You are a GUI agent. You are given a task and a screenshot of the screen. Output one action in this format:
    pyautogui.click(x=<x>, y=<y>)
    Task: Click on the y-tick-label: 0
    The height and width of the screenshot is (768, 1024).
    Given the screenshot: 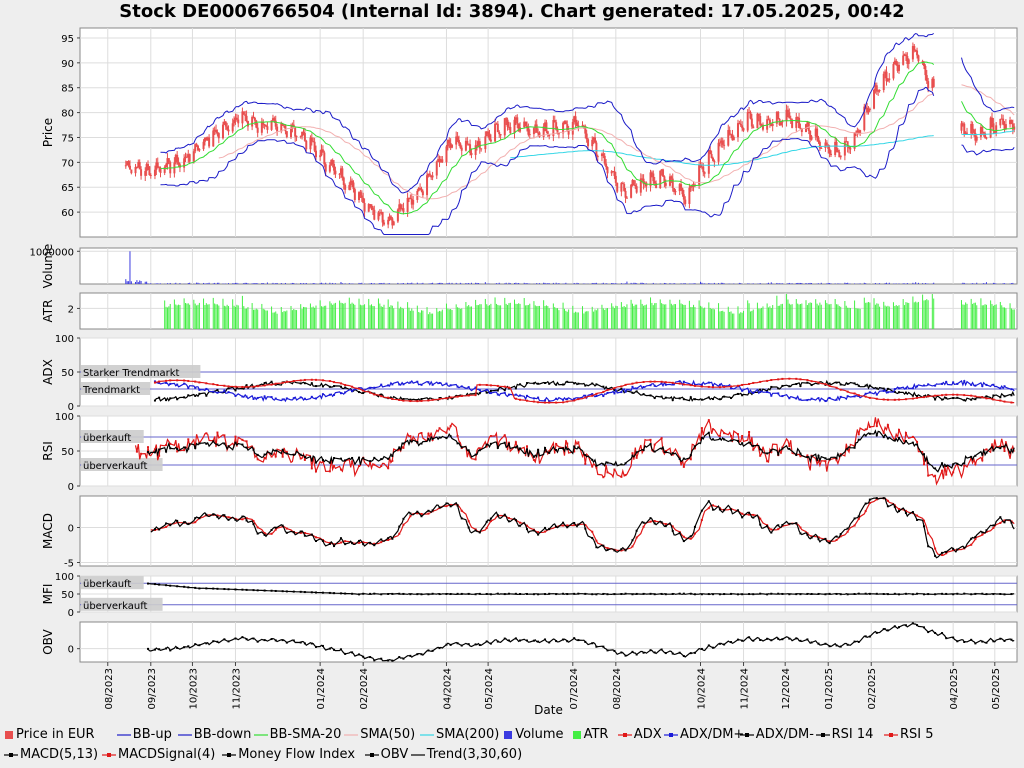 What is the action you would take?
    pyautogui.click(x=71, y=407)
    